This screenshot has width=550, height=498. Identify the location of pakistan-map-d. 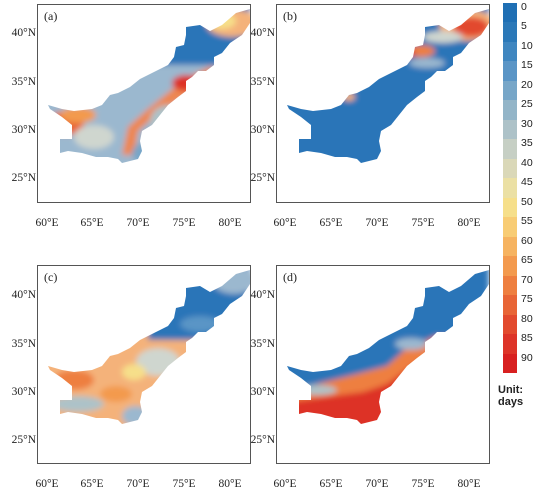
(388, 347).